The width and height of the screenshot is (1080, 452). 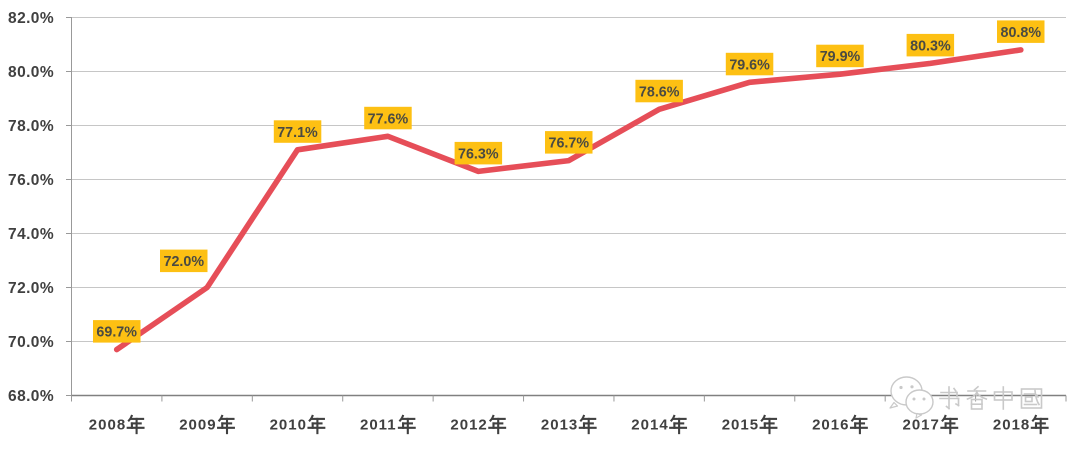 I want to click on svg-text: 2010, so click(x=288, y=425).